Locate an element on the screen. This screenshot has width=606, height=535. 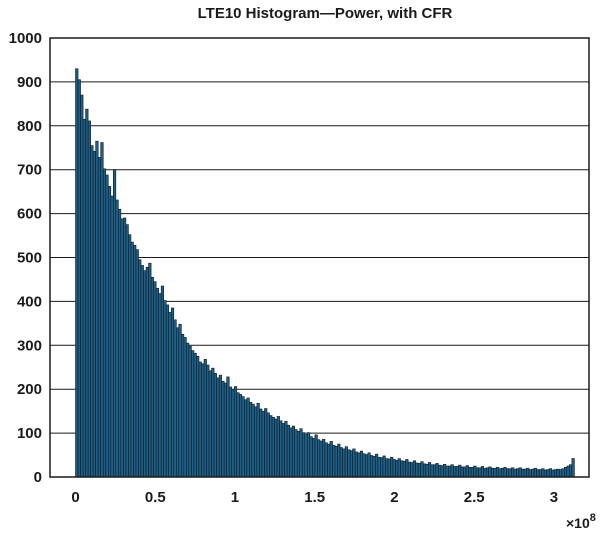
x-axis-multiplier-exponent: 8 is located at coordinates (593, 518).